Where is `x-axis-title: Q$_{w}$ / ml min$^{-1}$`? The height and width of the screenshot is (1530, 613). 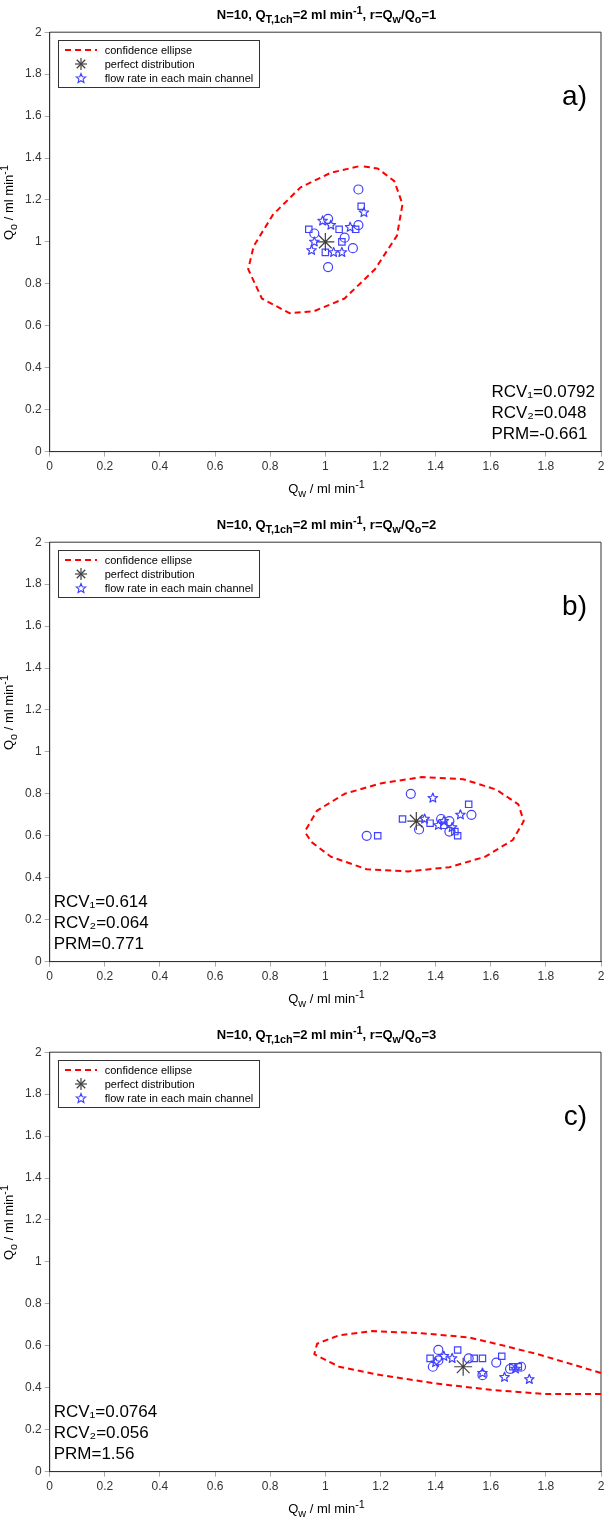
x-axis-title: Q$_{w}$ / ml min$^{-1}$ is located at coordinates (326, 1508).